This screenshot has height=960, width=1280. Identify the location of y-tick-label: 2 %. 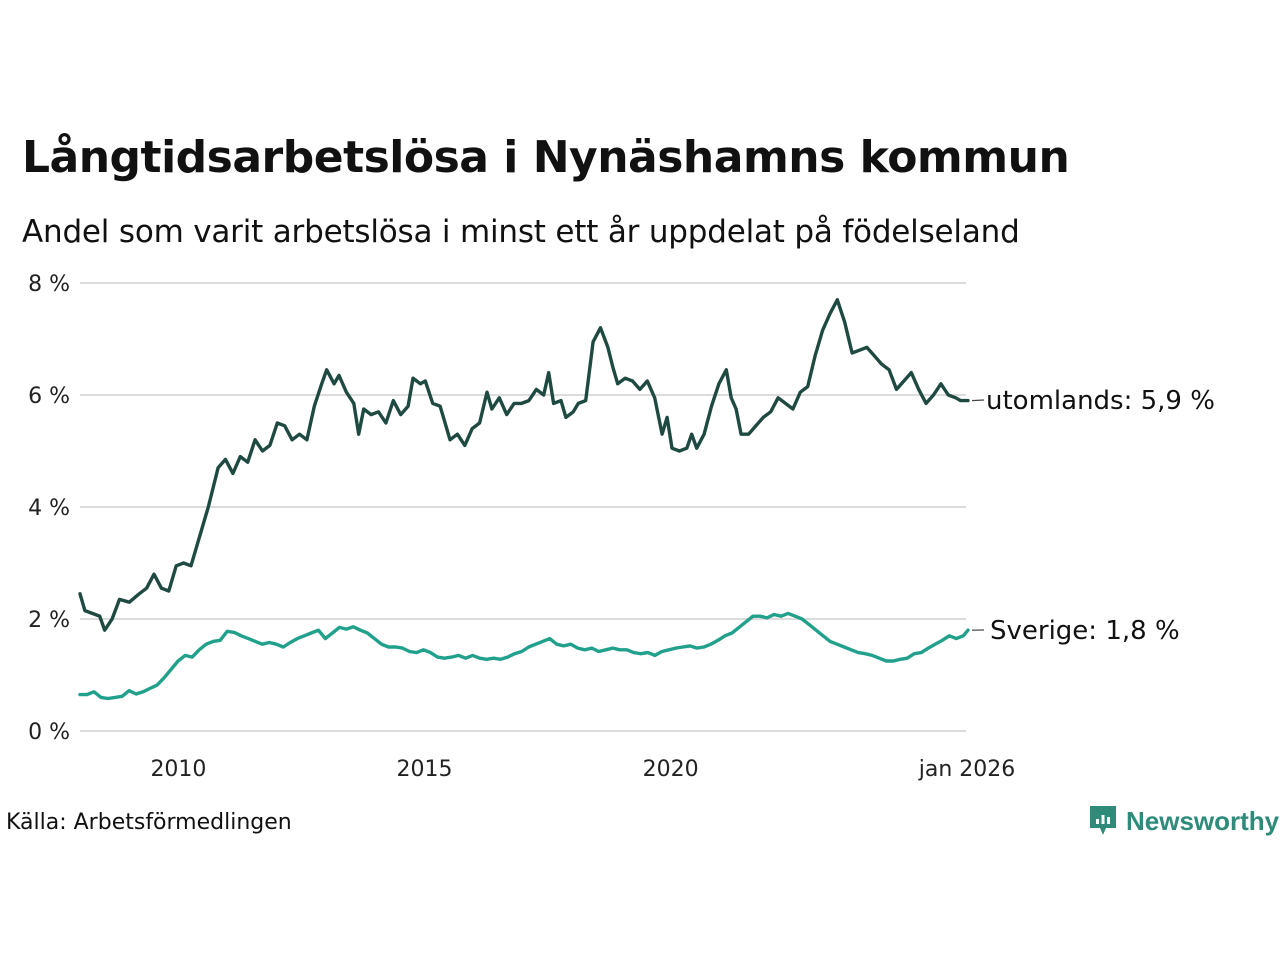
(49, 620).